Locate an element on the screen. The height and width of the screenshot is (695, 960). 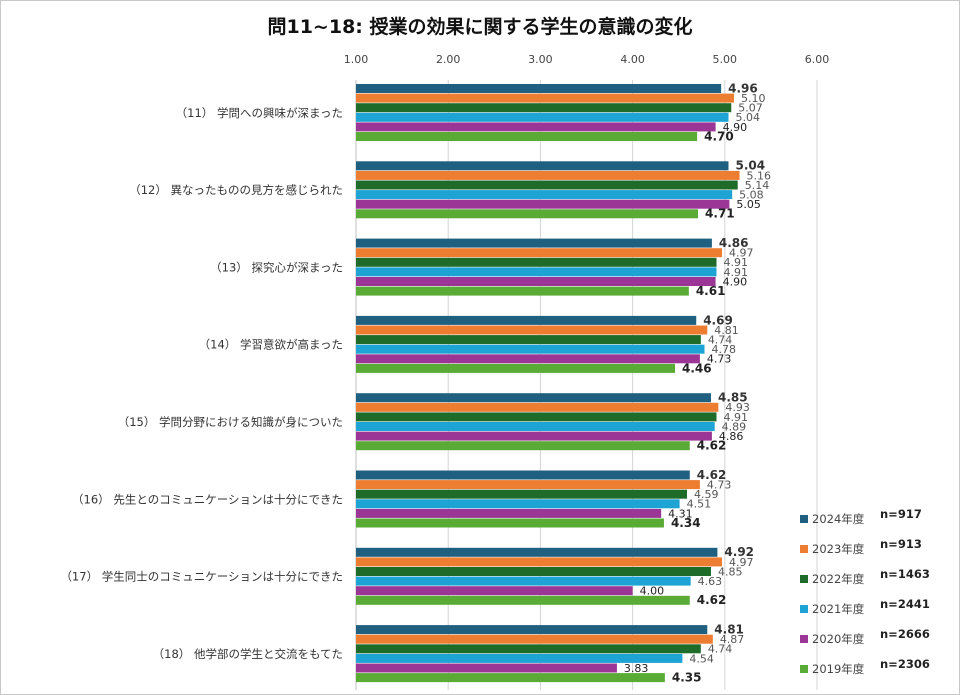
data-label: 4.63 is located at coordinates (710, 581).